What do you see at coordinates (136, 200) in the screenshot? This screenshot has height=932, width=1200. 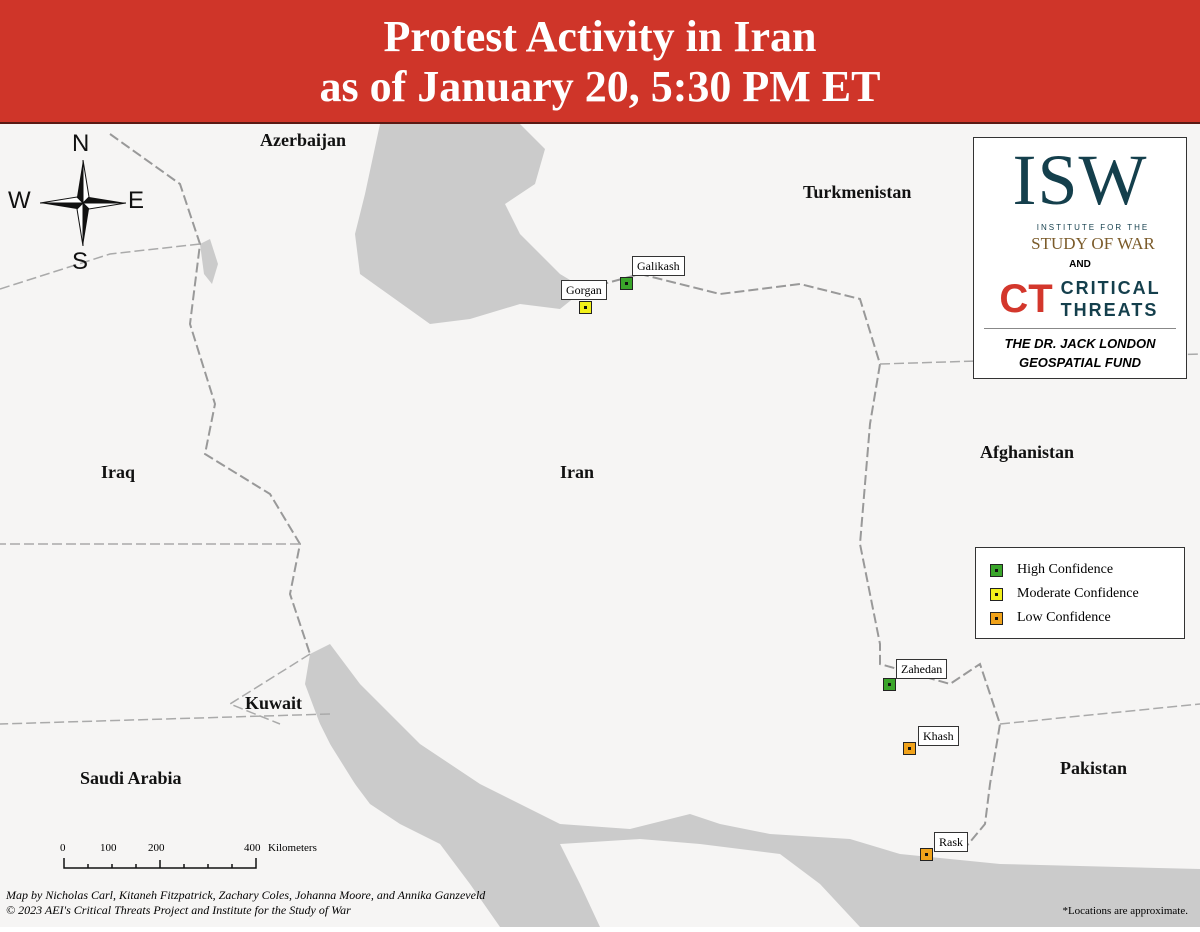 I see `compass-e: E` at bounding box center [136, 200].